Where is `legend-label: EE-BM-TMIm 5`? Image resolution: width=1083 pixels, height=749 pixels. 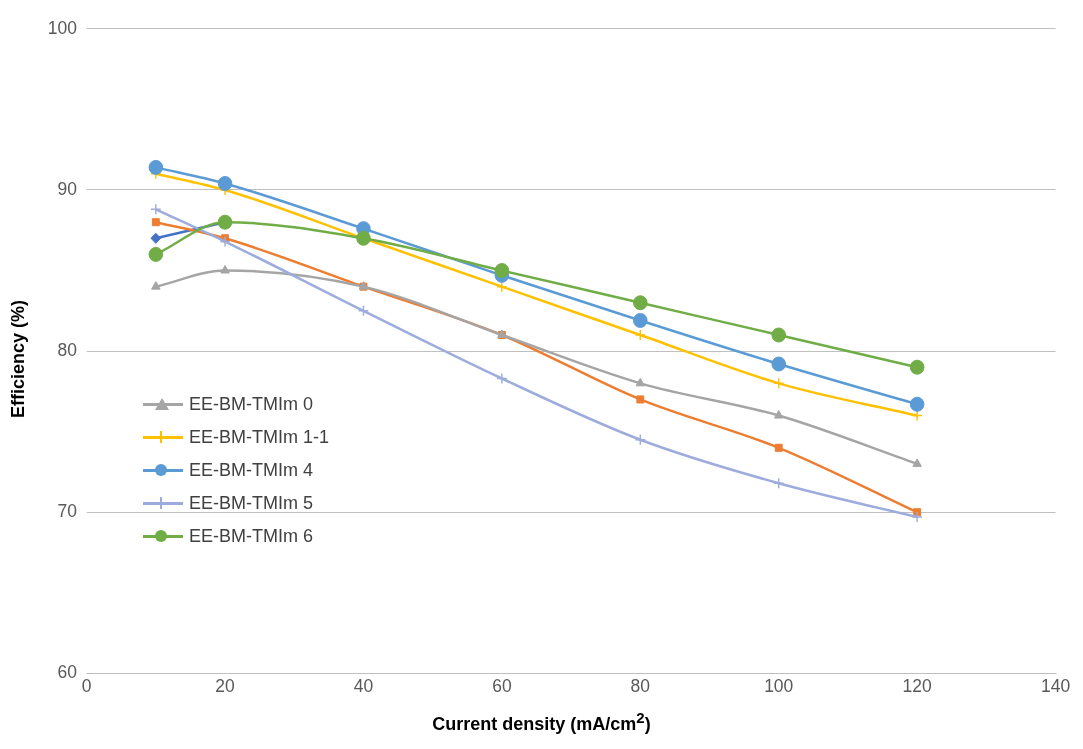 legend-label: EE-BM-TMIm 5 is located at coordinates (251, 503).